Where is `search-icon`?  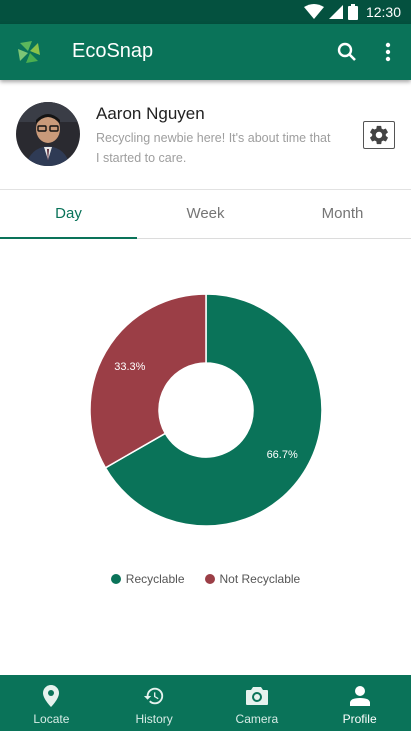
search-icon is located at coordinates (346, 51).